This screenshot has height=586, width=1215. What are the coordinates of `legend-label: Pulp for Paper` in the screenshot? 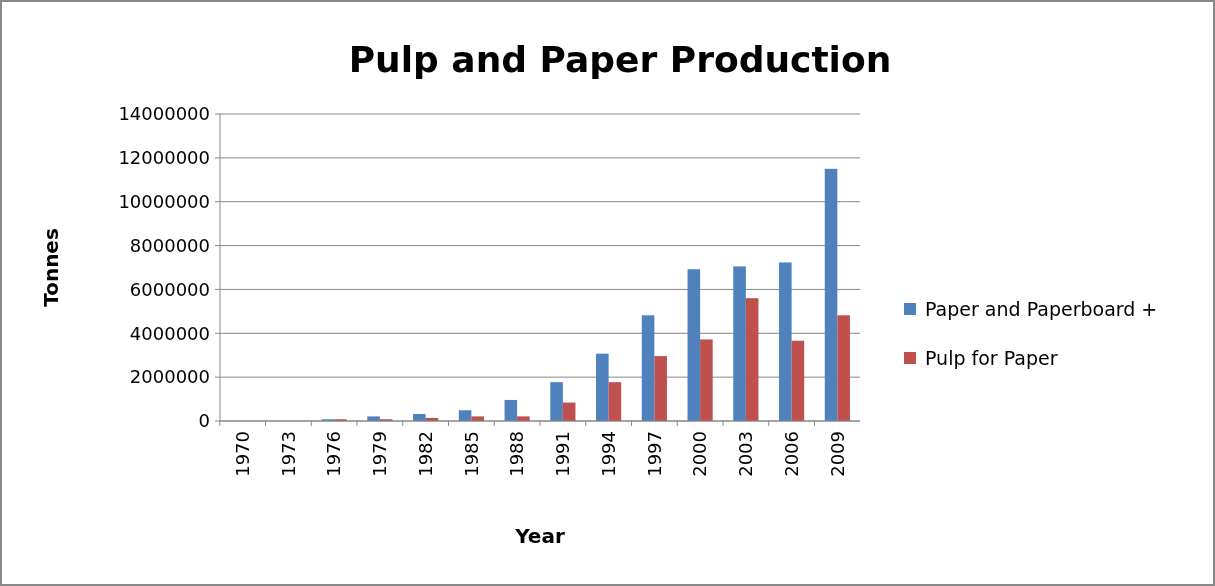 It's located at (991, 357).